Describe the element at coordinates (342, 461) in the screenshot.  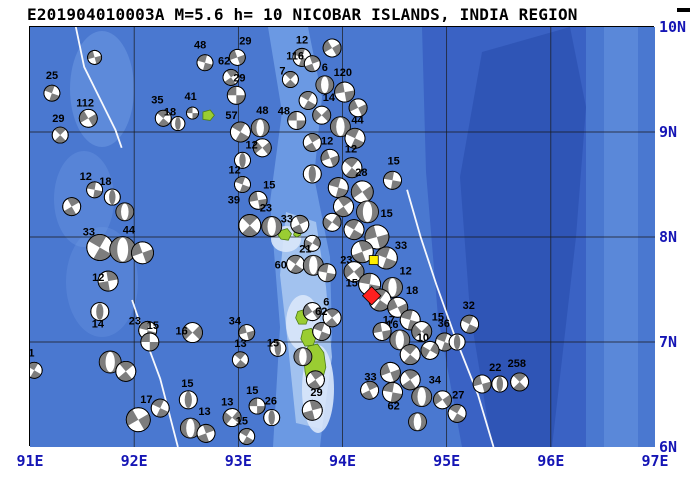
I see `lon-tick-label: 94E` at that location.